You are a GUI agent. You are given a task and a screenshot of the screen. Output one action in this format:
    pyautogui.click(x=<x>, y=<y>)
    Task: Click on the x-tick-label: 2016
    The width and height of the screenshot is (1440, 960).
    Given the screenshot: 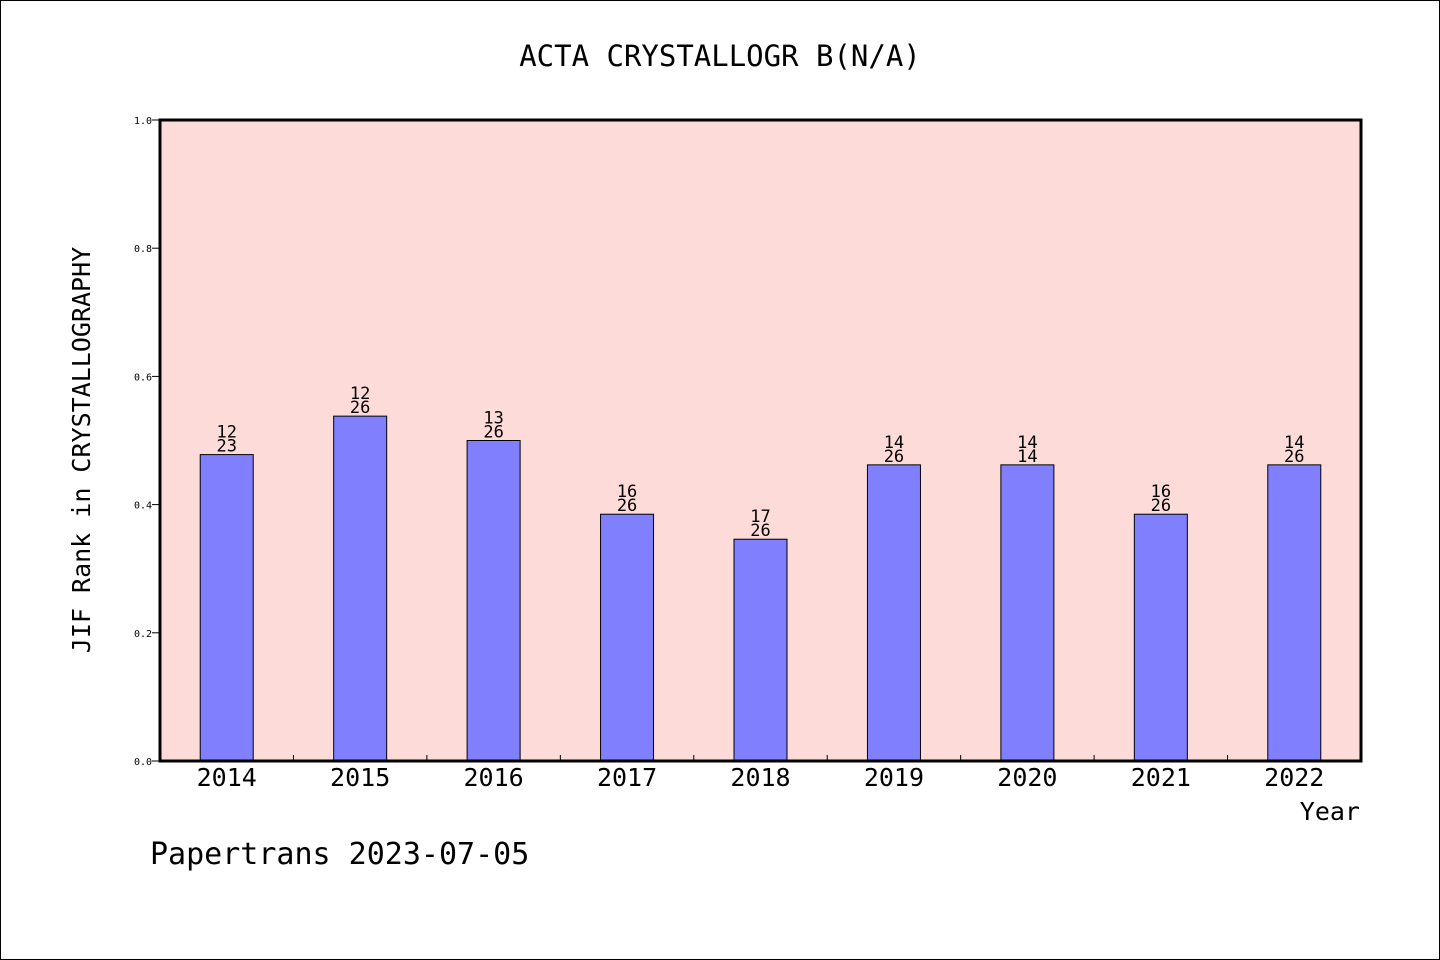 What is the action you would take?
    pyautogui.click(x=494, y=777)
    